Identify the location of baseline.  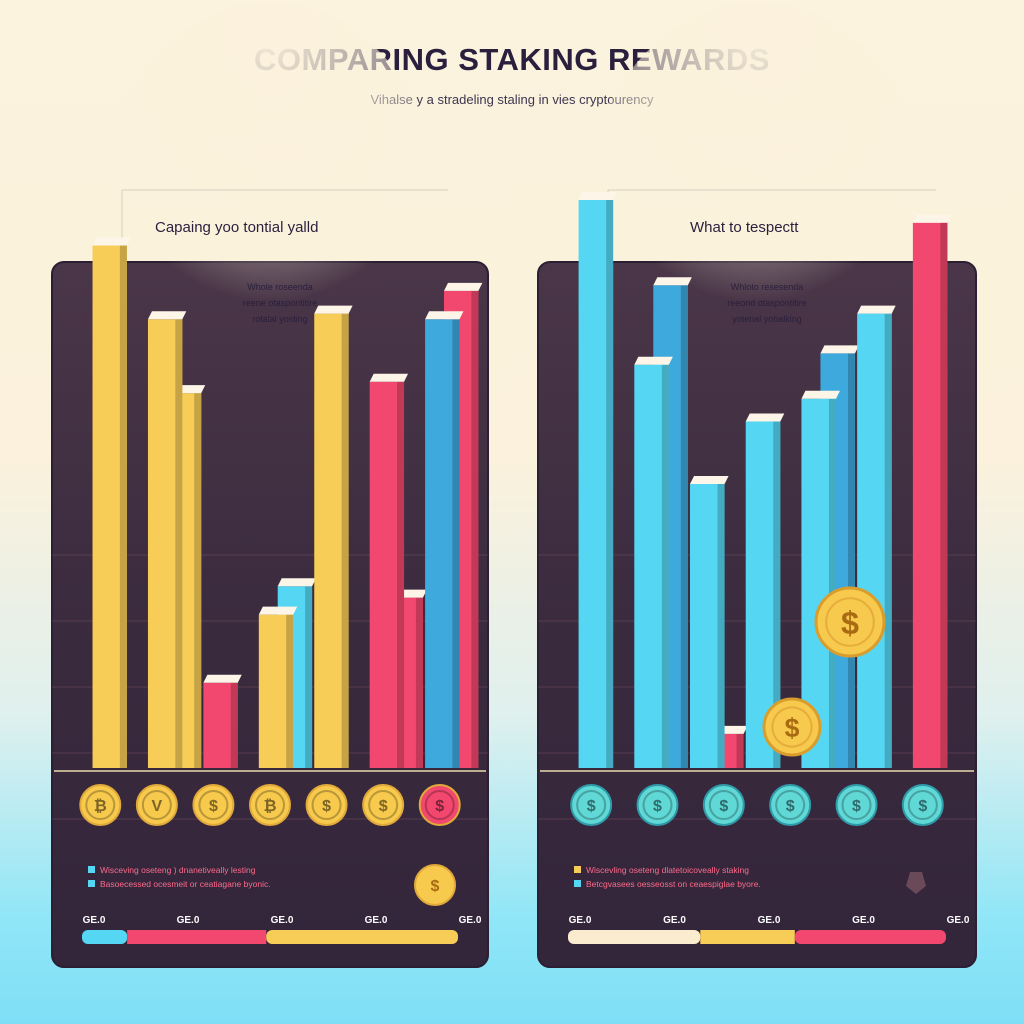
(757, 771).